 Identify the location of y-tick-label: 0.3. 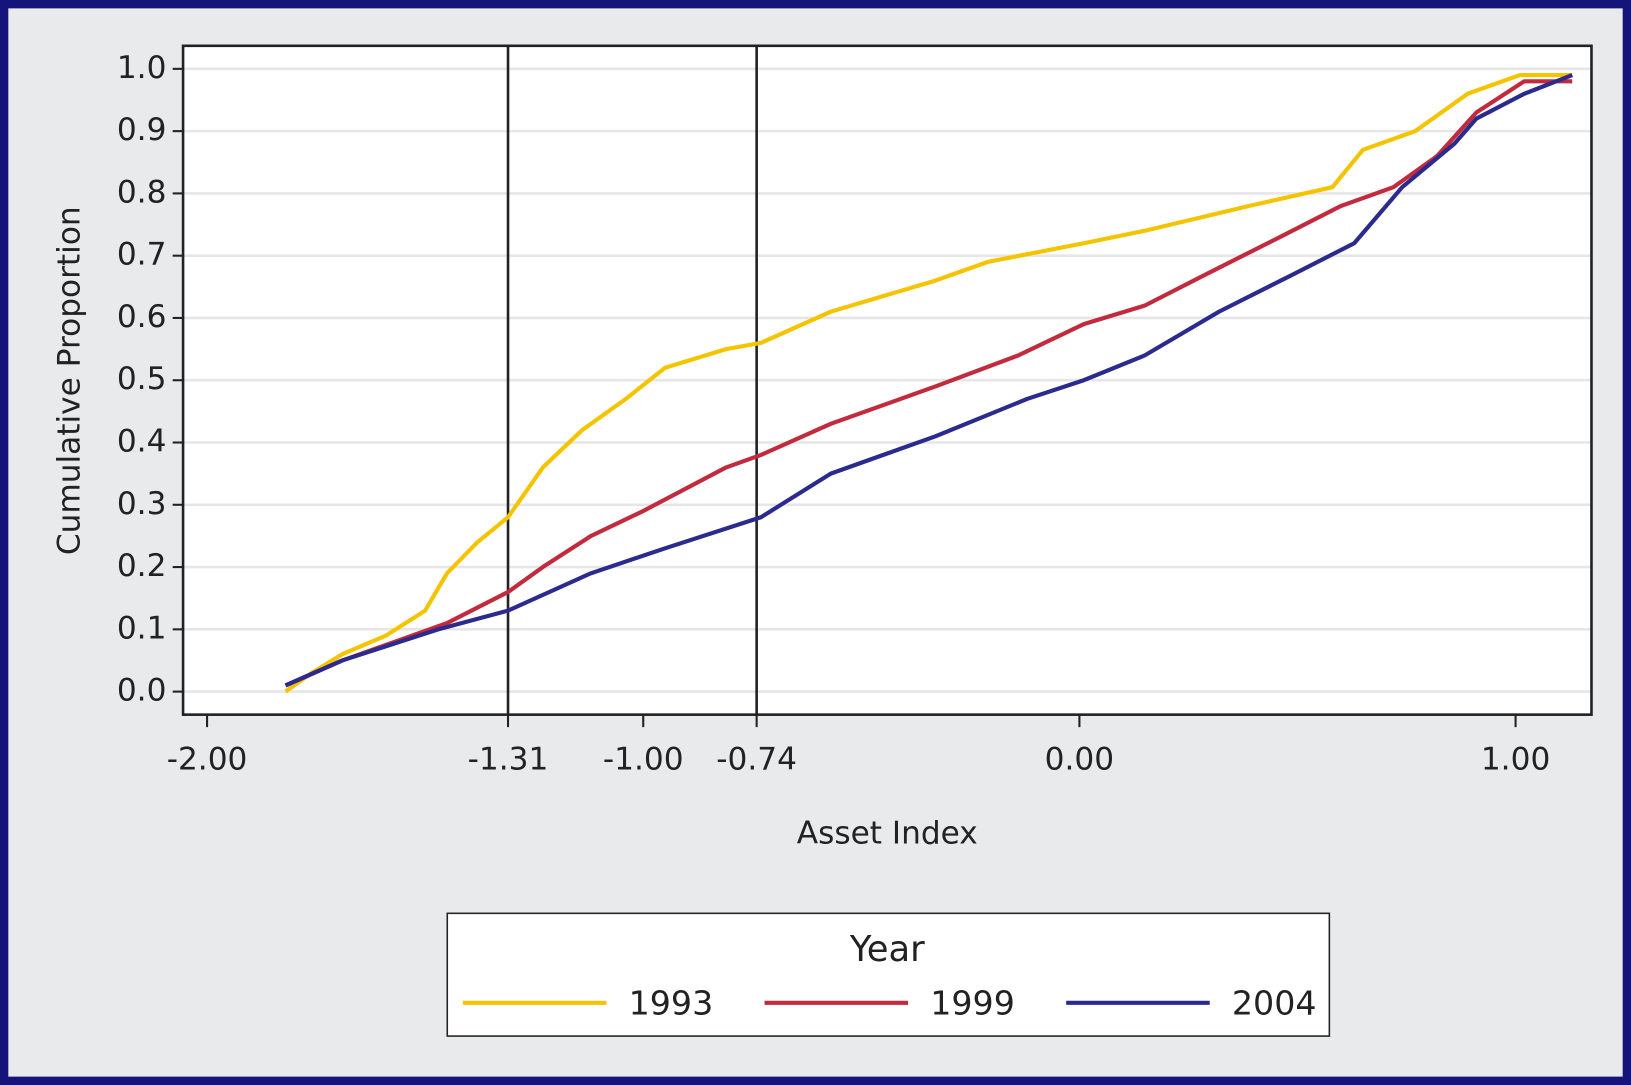
(142, 504).